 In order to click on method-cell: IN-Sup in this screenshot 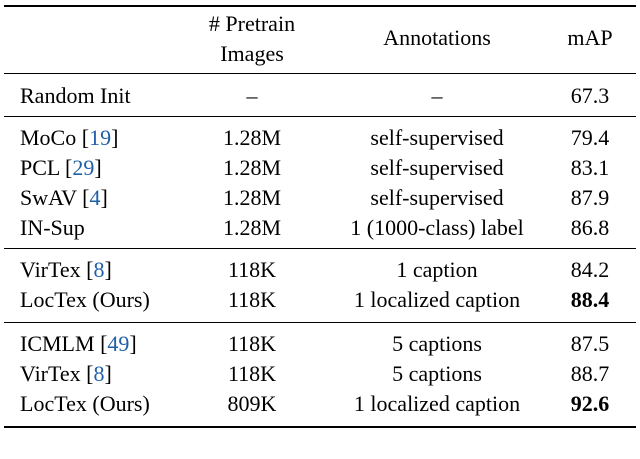, I will do `click(52, 228)`.